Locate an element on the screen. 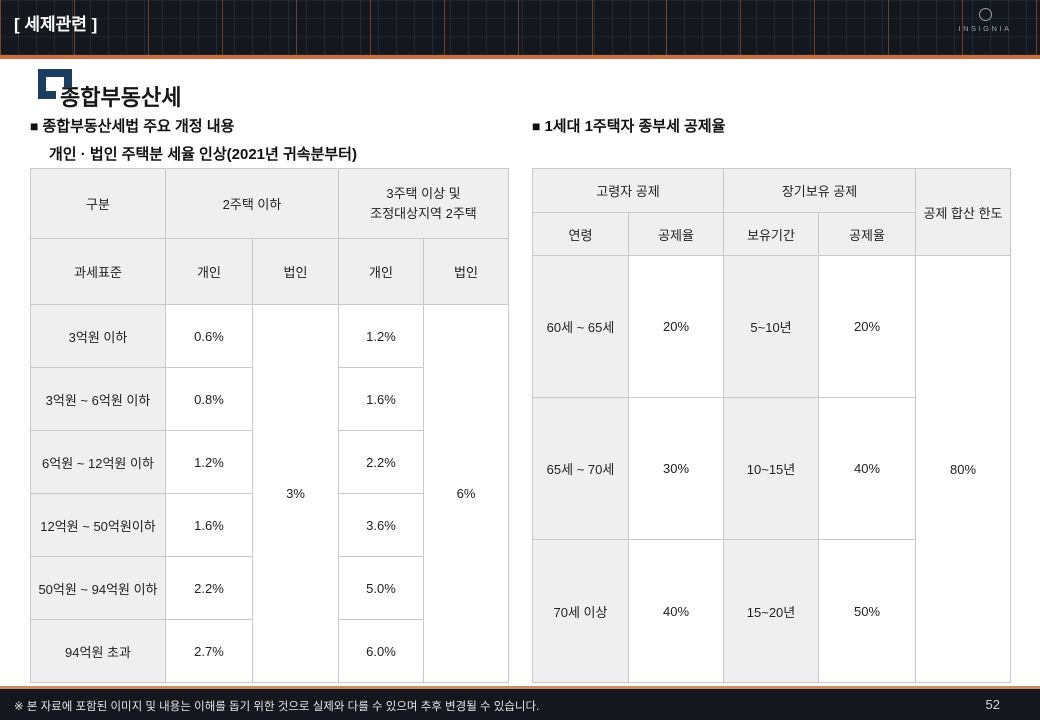 This screenshot has width=1040, height=720. header-cell: 공제 합산 한도 is located at coordinates (963, 212).